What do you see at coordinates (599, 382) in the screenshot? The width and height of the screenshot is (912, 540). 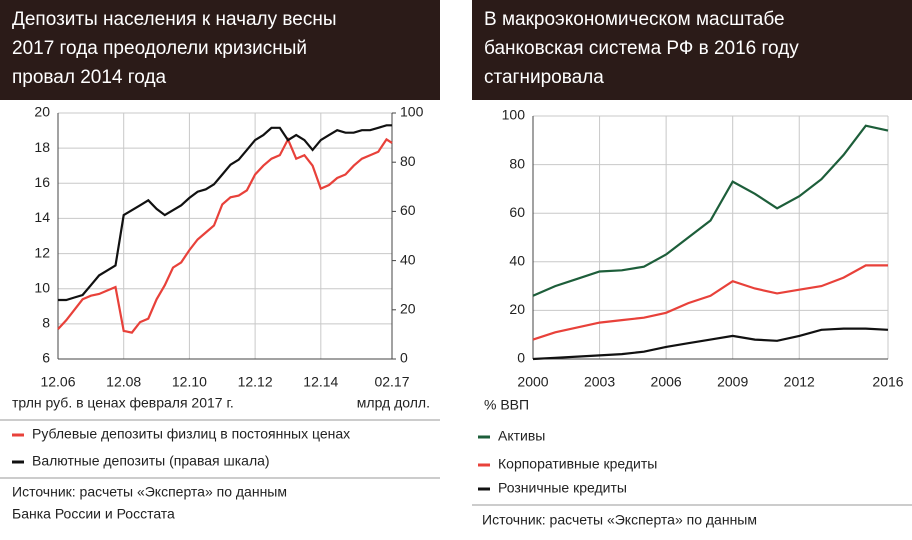 I see `x-tick-label: 2003` at bounding box center [599, 382].